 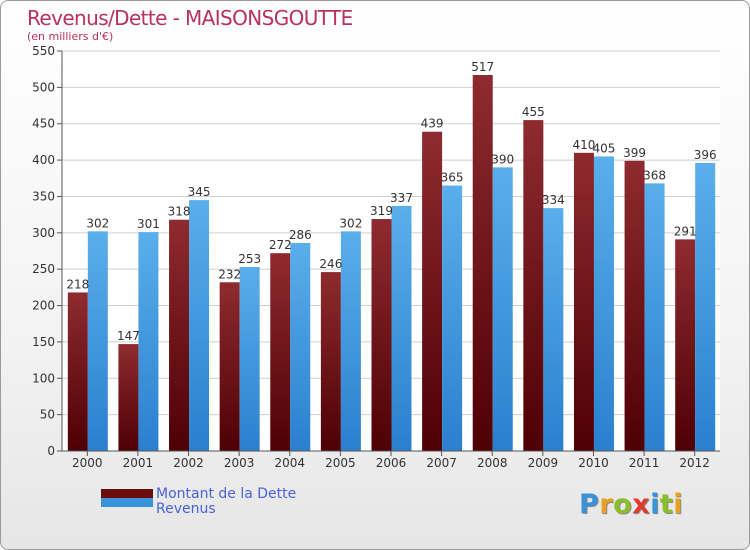 I want to click on legend-label-debt: Montant de la Dette, so click(x=226, y=494).